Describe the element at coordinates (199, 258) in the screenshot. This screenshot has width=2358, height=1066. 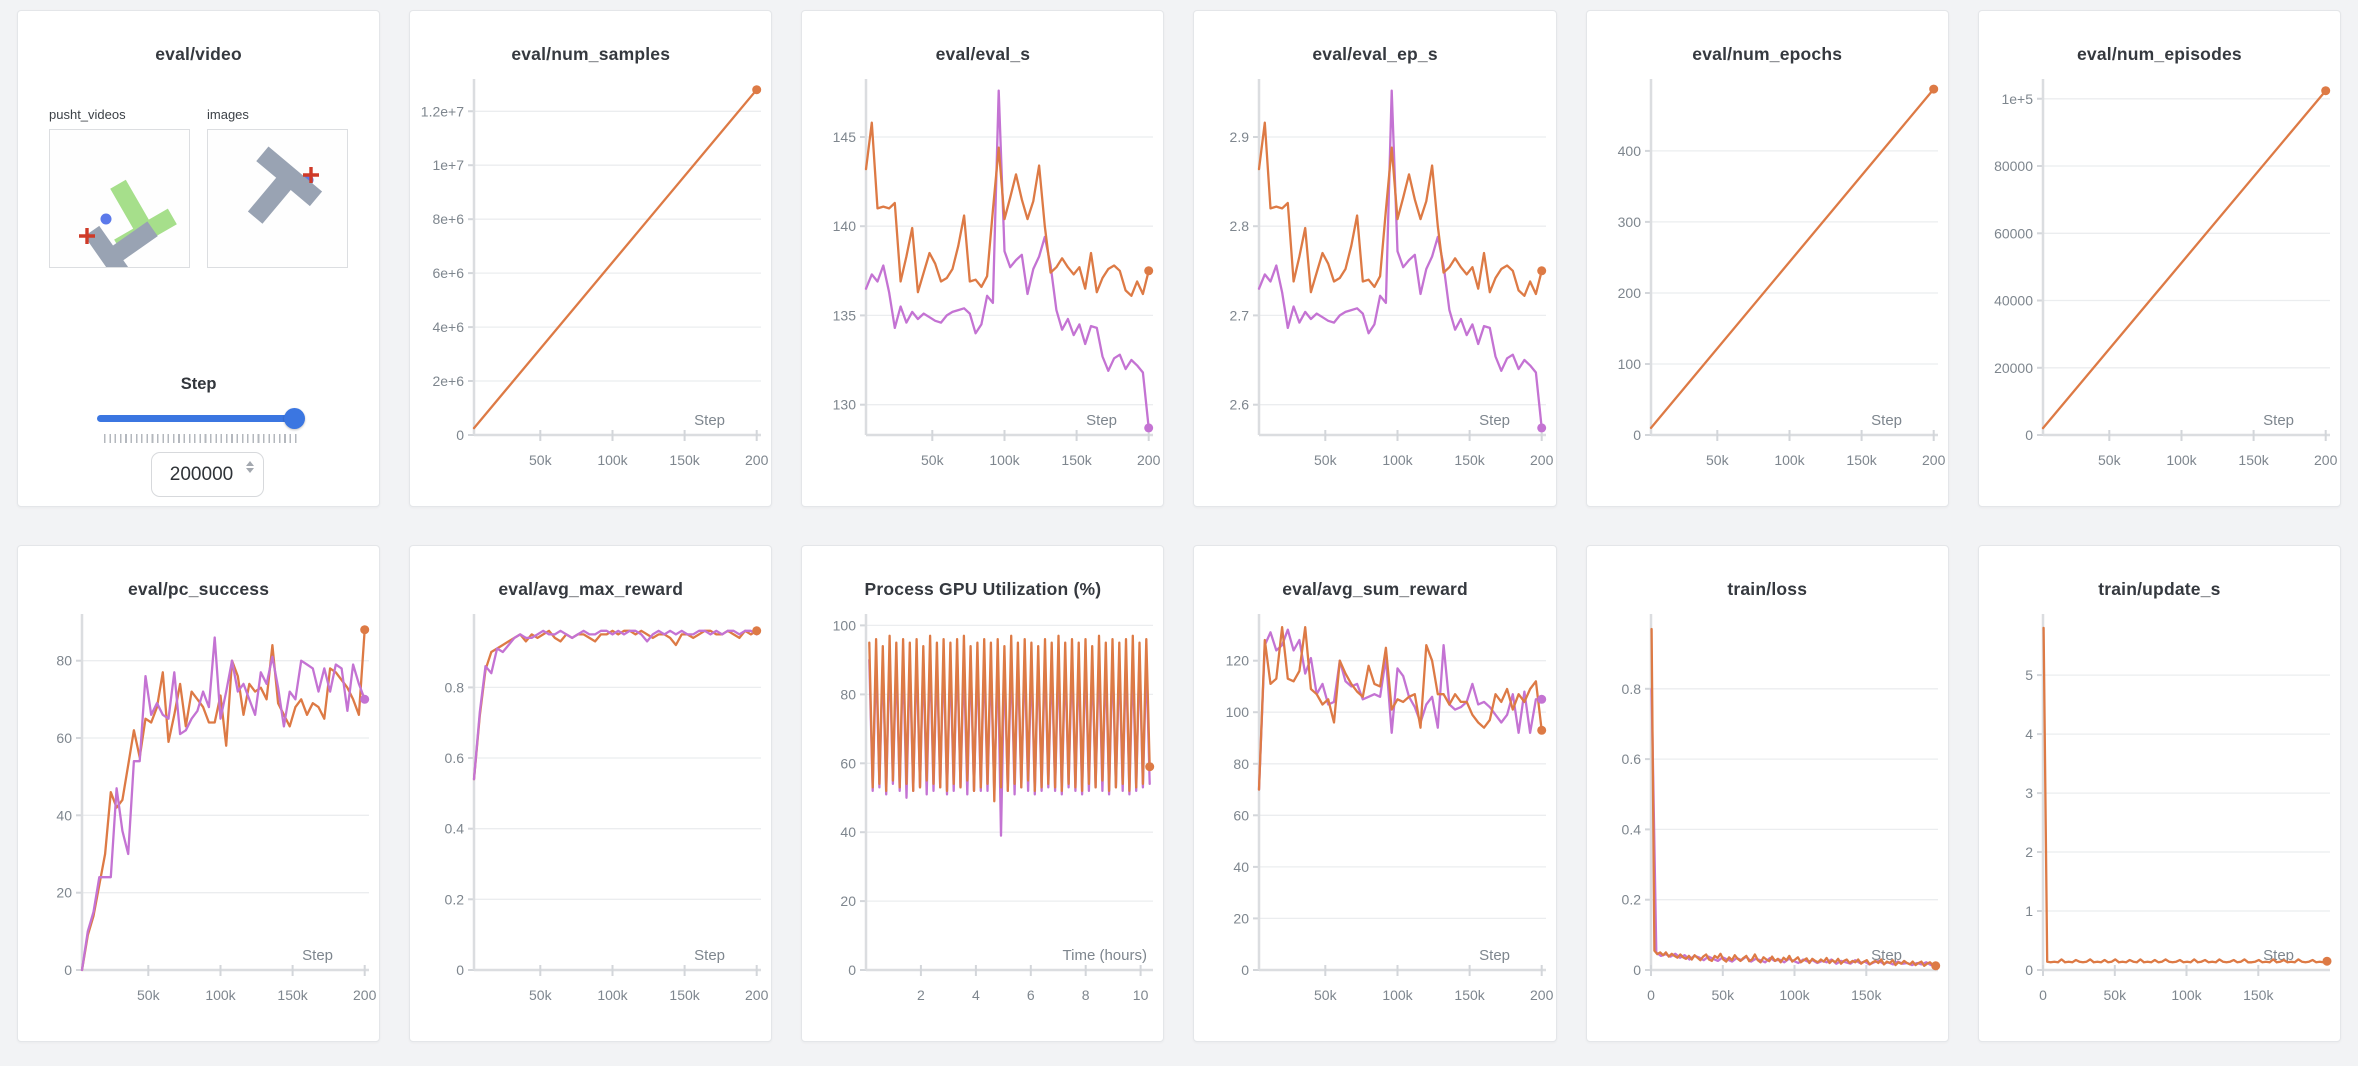
I see `panel-eval-video: eval/video pusht_videos images` at that location.